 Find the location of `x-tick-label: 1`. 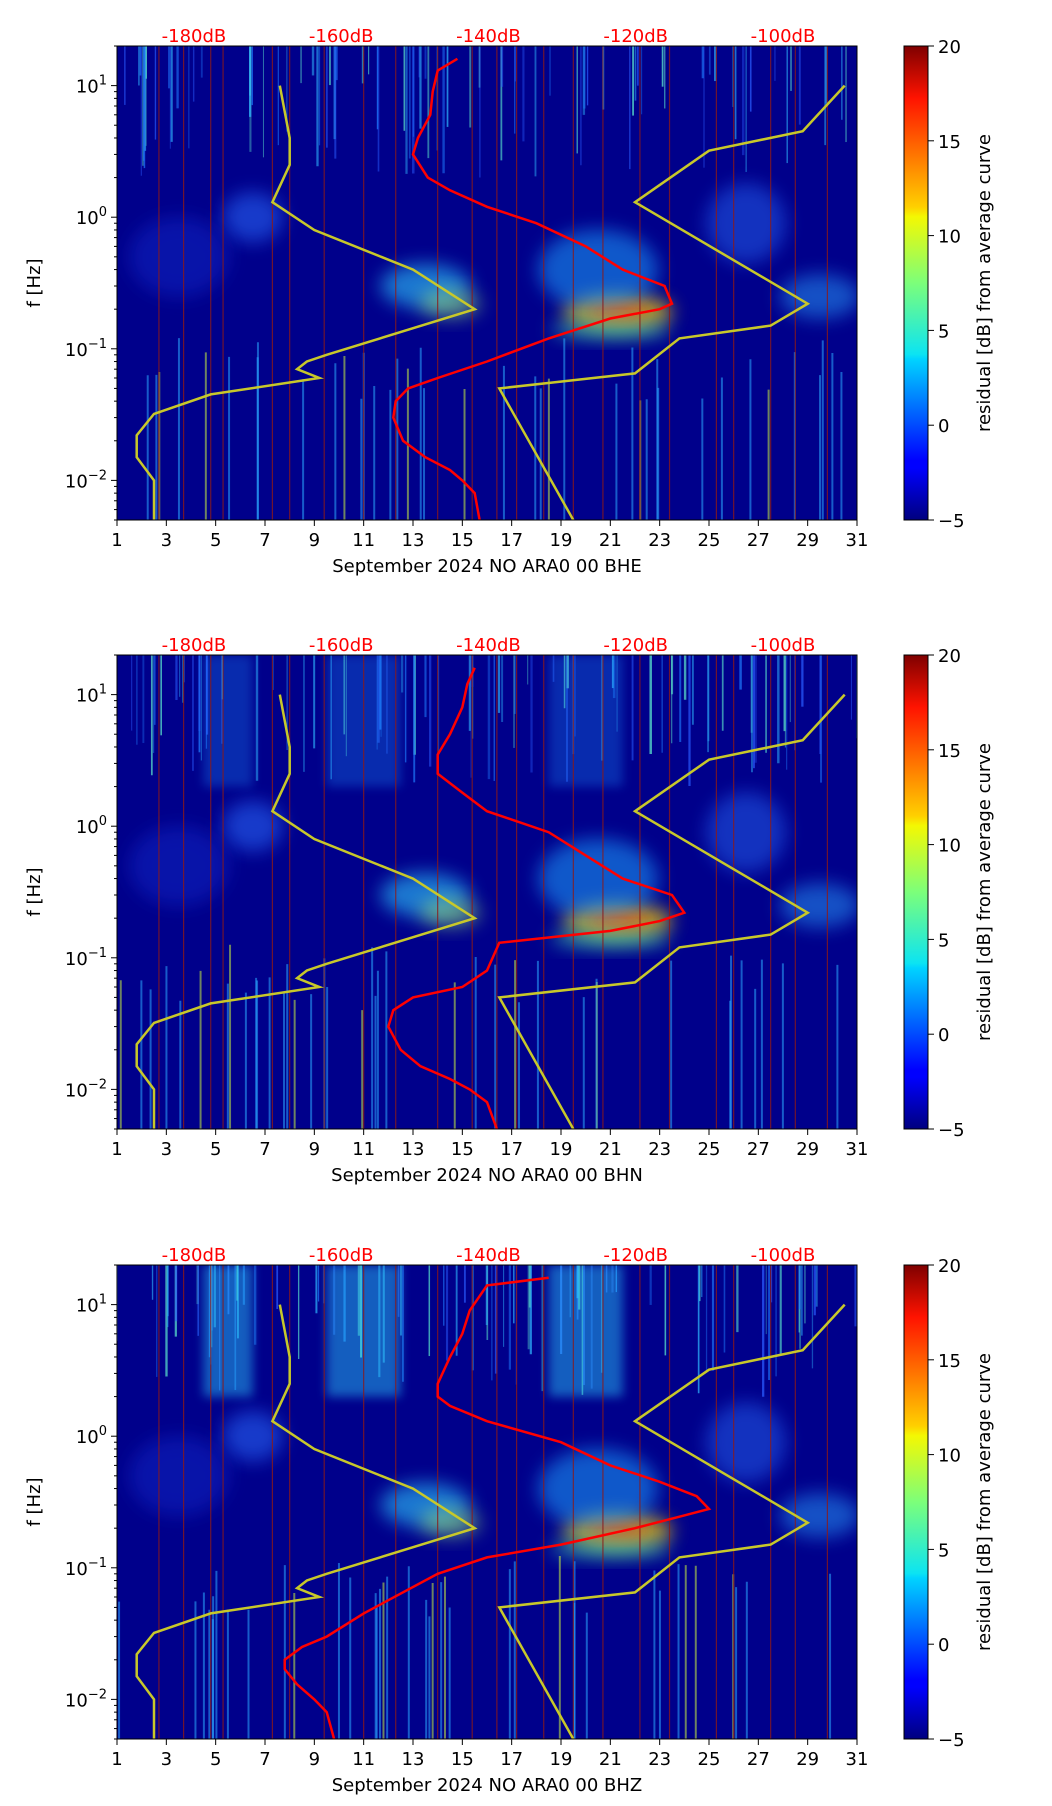

x-tick-label: 1 is located at coordinates (116, 540).